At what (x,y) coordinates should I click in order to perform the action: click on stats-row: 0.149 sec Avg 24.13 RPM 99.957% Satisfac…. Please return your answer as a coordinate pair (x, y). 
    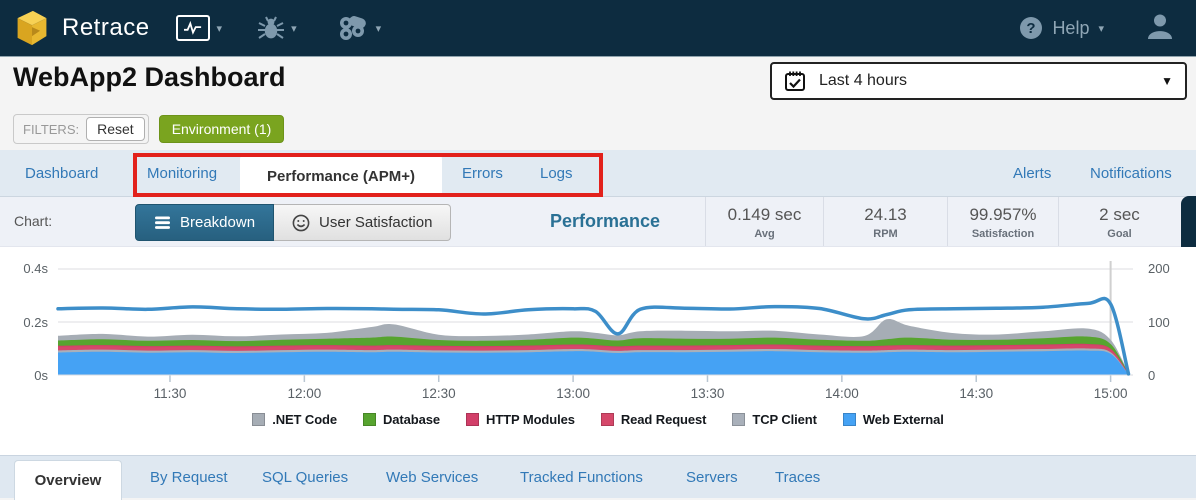
    Looking at the image, I should click on (942, 221).